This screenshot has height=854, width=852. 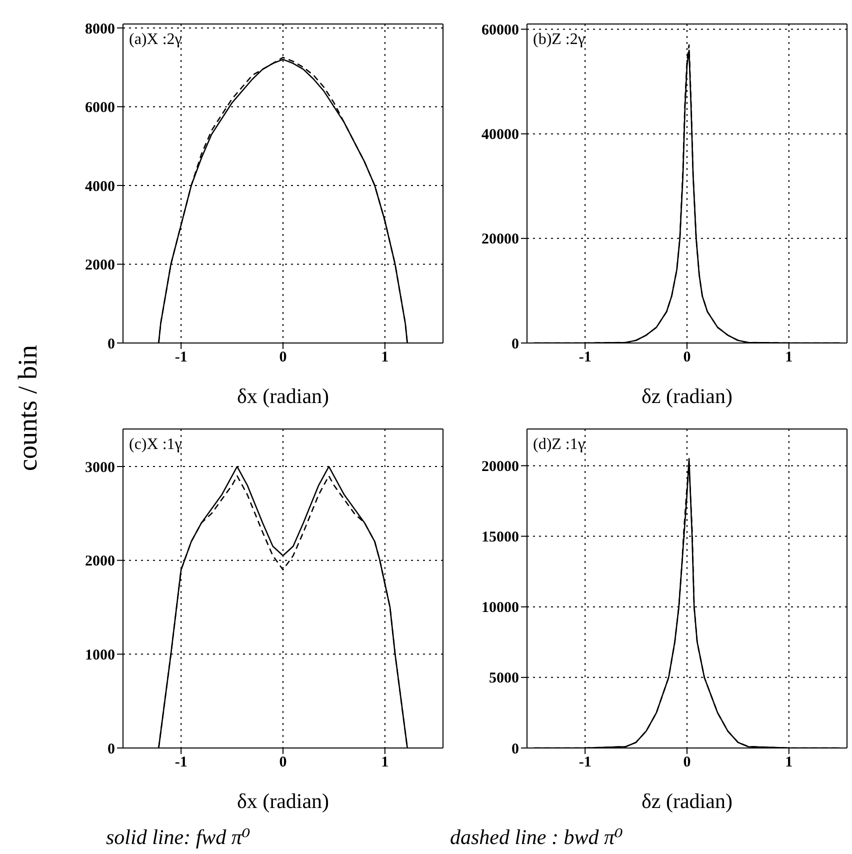 What do you see at coordinates (100, 108) in the screenshot?
I see `y-tick-label: 6000` at bounding box center [100, 108].